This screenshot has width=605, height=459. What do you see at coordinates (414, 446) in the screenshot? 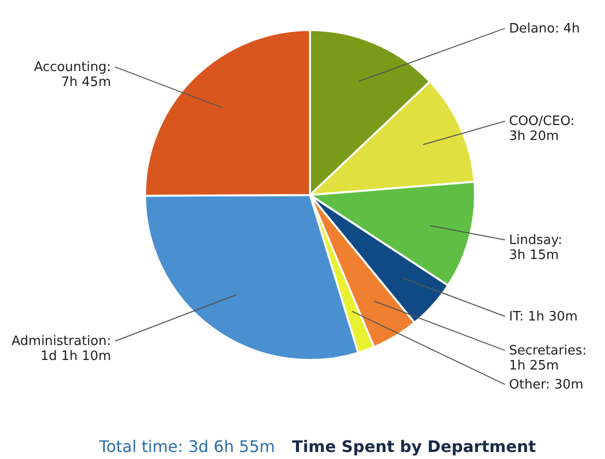
I see `text: Time Spent by Department` at bounding box center [414, 446].